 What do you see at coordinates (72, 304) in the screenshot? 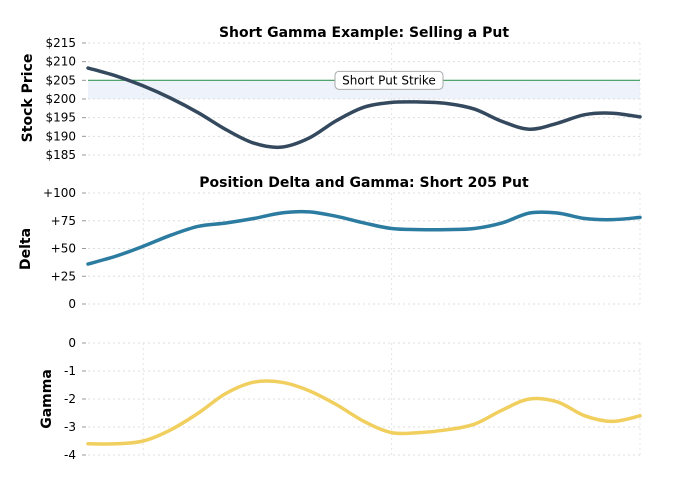
I see `delta-ytick-label: 0` at bounding box center [72, 304].